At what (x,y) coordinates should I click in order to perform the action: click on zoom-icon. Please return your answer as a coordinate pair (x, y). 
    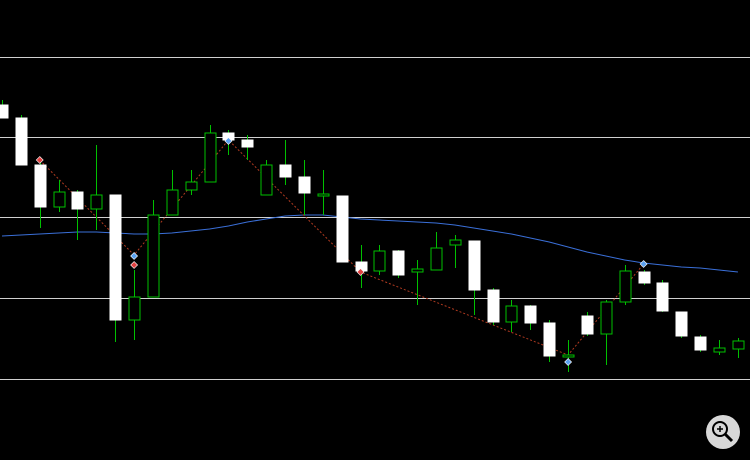
    Looking at the image, I should click on (723, 432).